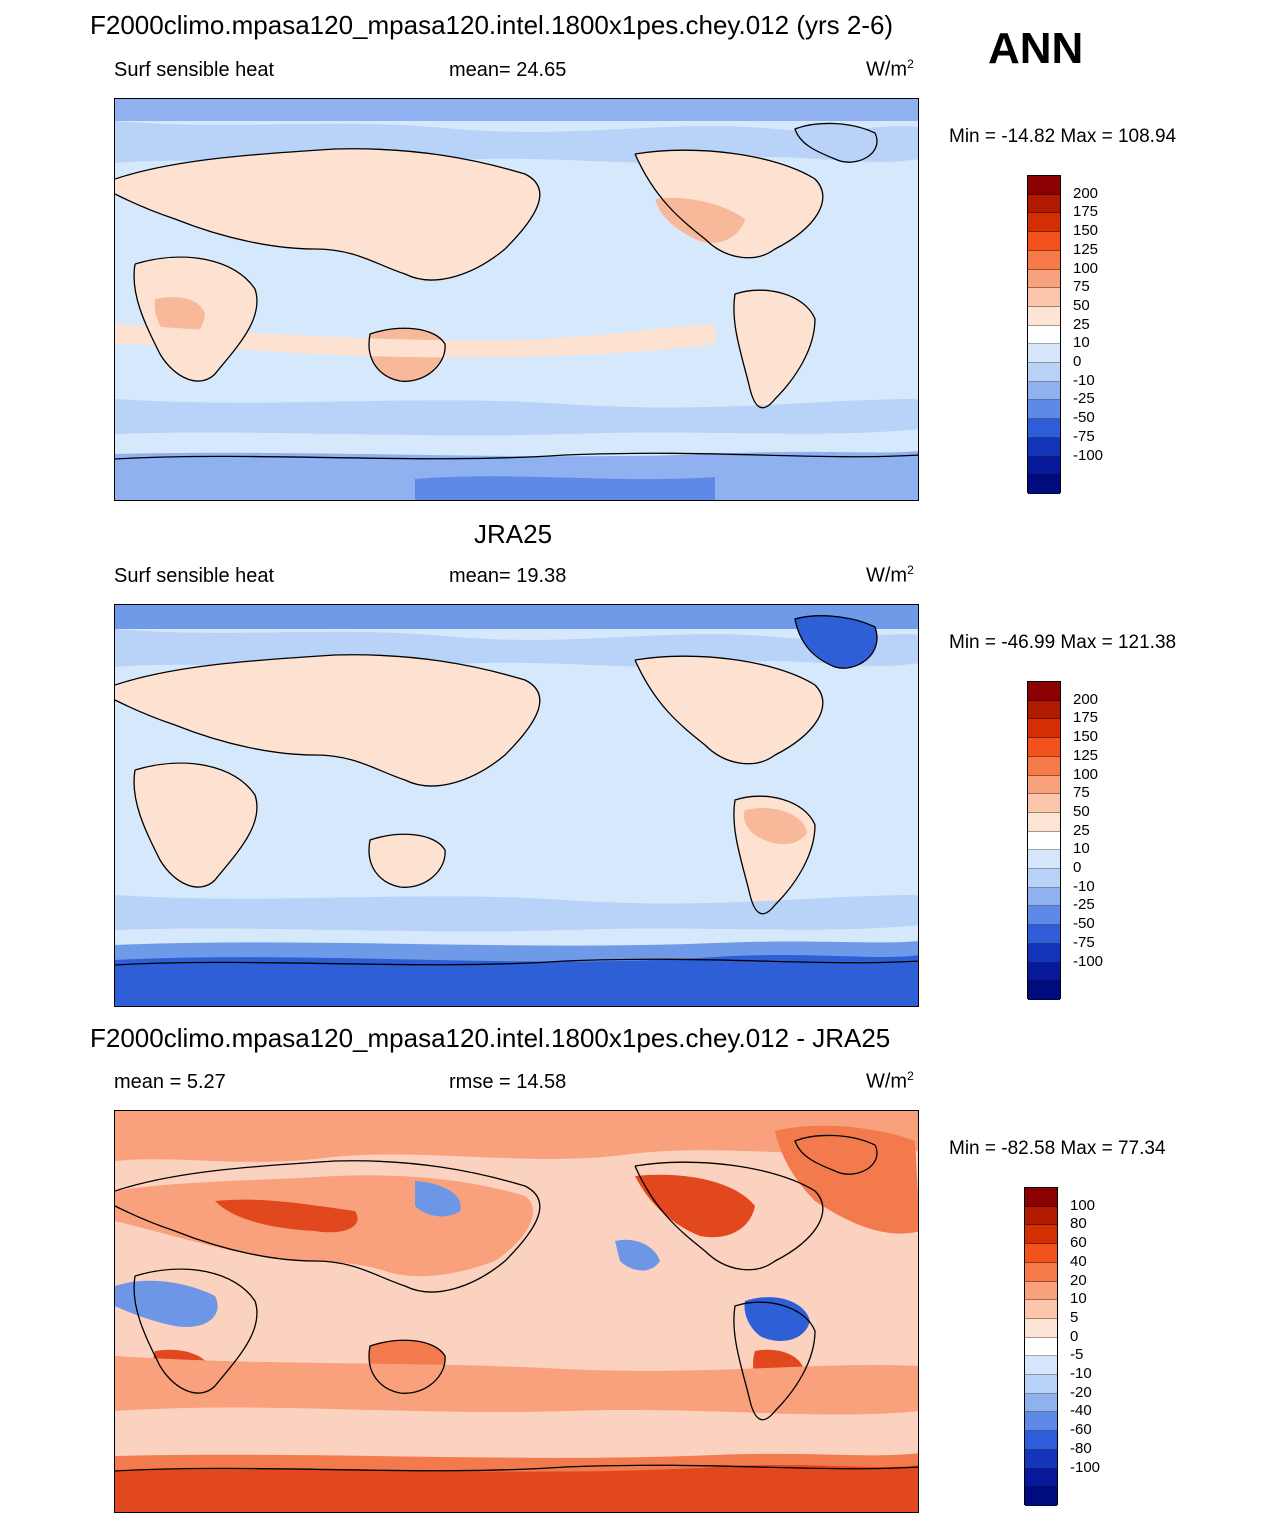 This screenshot has height=1519, width=1285. I want to click on colorbar-tick-label: 200, so click(1086, 699).